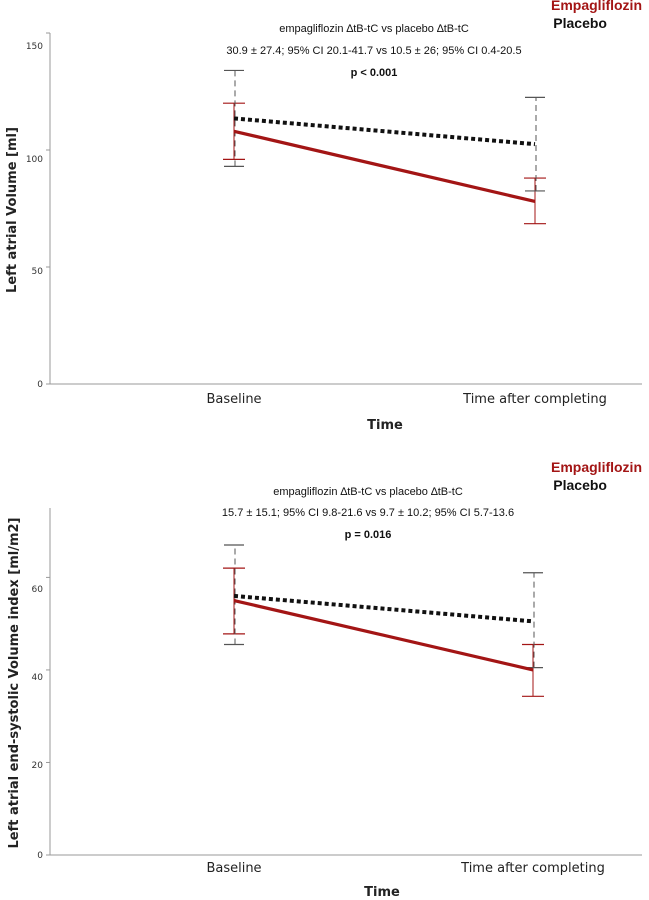 Image resolution: width=649 pixels, height=900 pixels. Describe the element at coordinates (368, 535) in the screenshot. I see `p-value: p = 0.016` at that location.